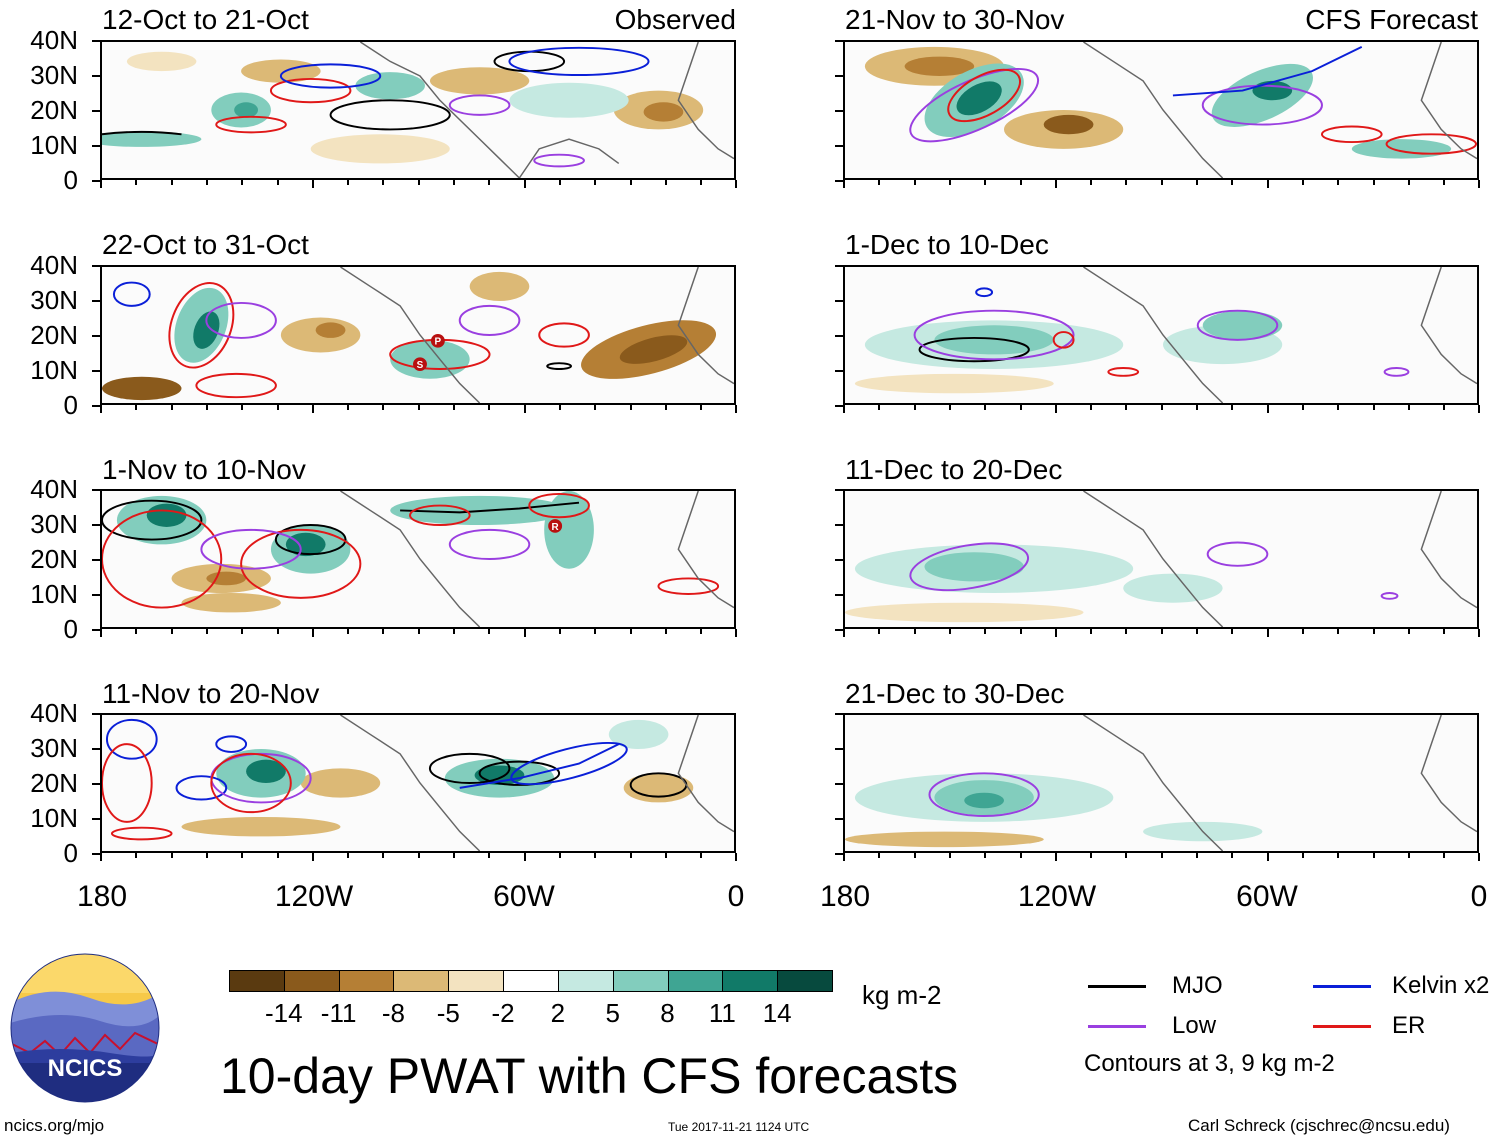 This screenshot has width=1510, height=1141. I want to click on legend-line-mjo, so click(1117, 986).